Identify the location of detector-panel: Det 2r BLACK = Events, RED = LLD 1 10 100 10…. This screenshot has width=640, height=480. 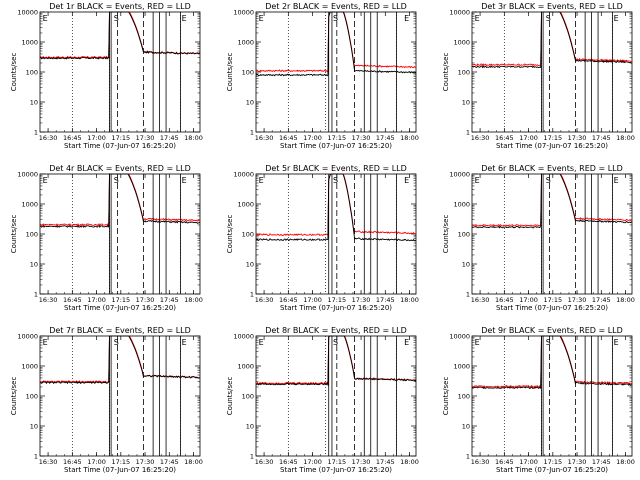
(322, 76).